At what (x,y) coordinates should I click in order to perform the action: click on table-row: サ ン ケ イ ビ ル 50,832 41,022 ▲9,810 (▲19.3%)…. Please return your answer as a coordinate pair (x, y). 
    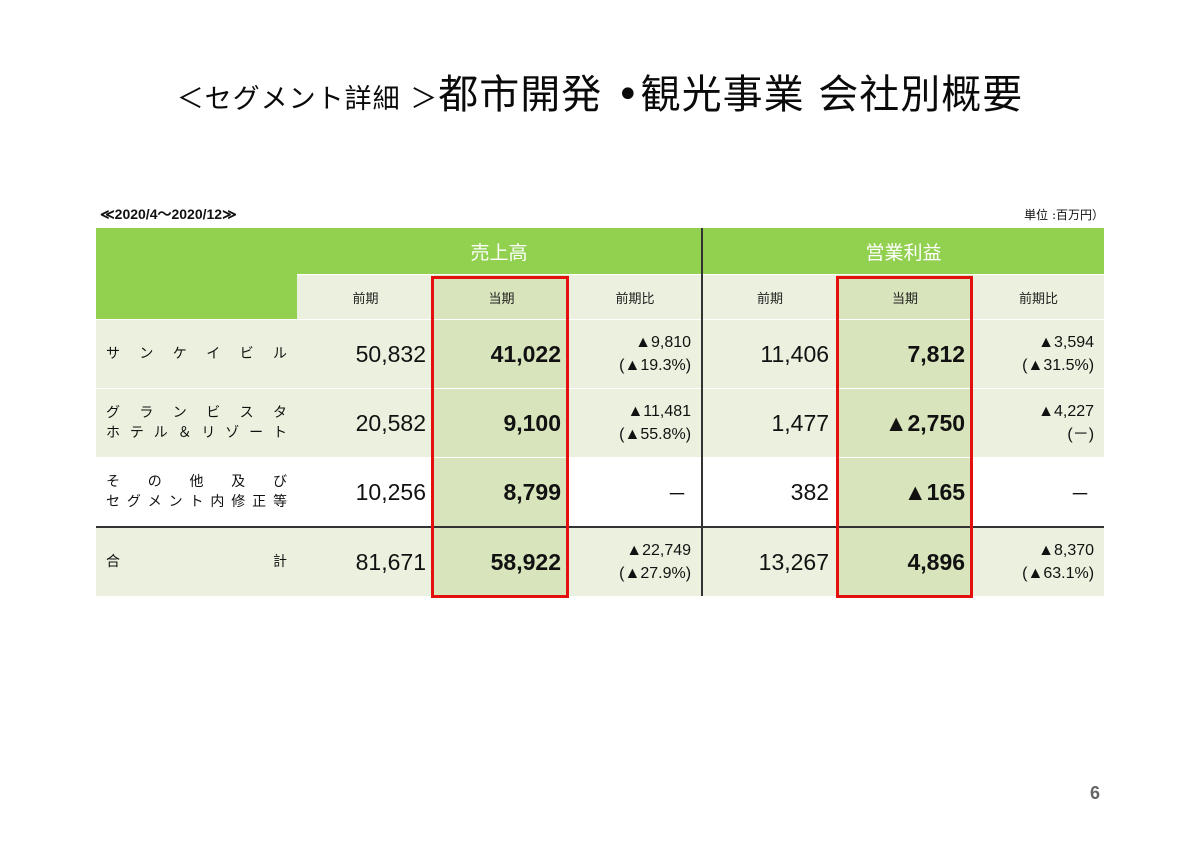
    Looking at the image, I should click on (600, 354).